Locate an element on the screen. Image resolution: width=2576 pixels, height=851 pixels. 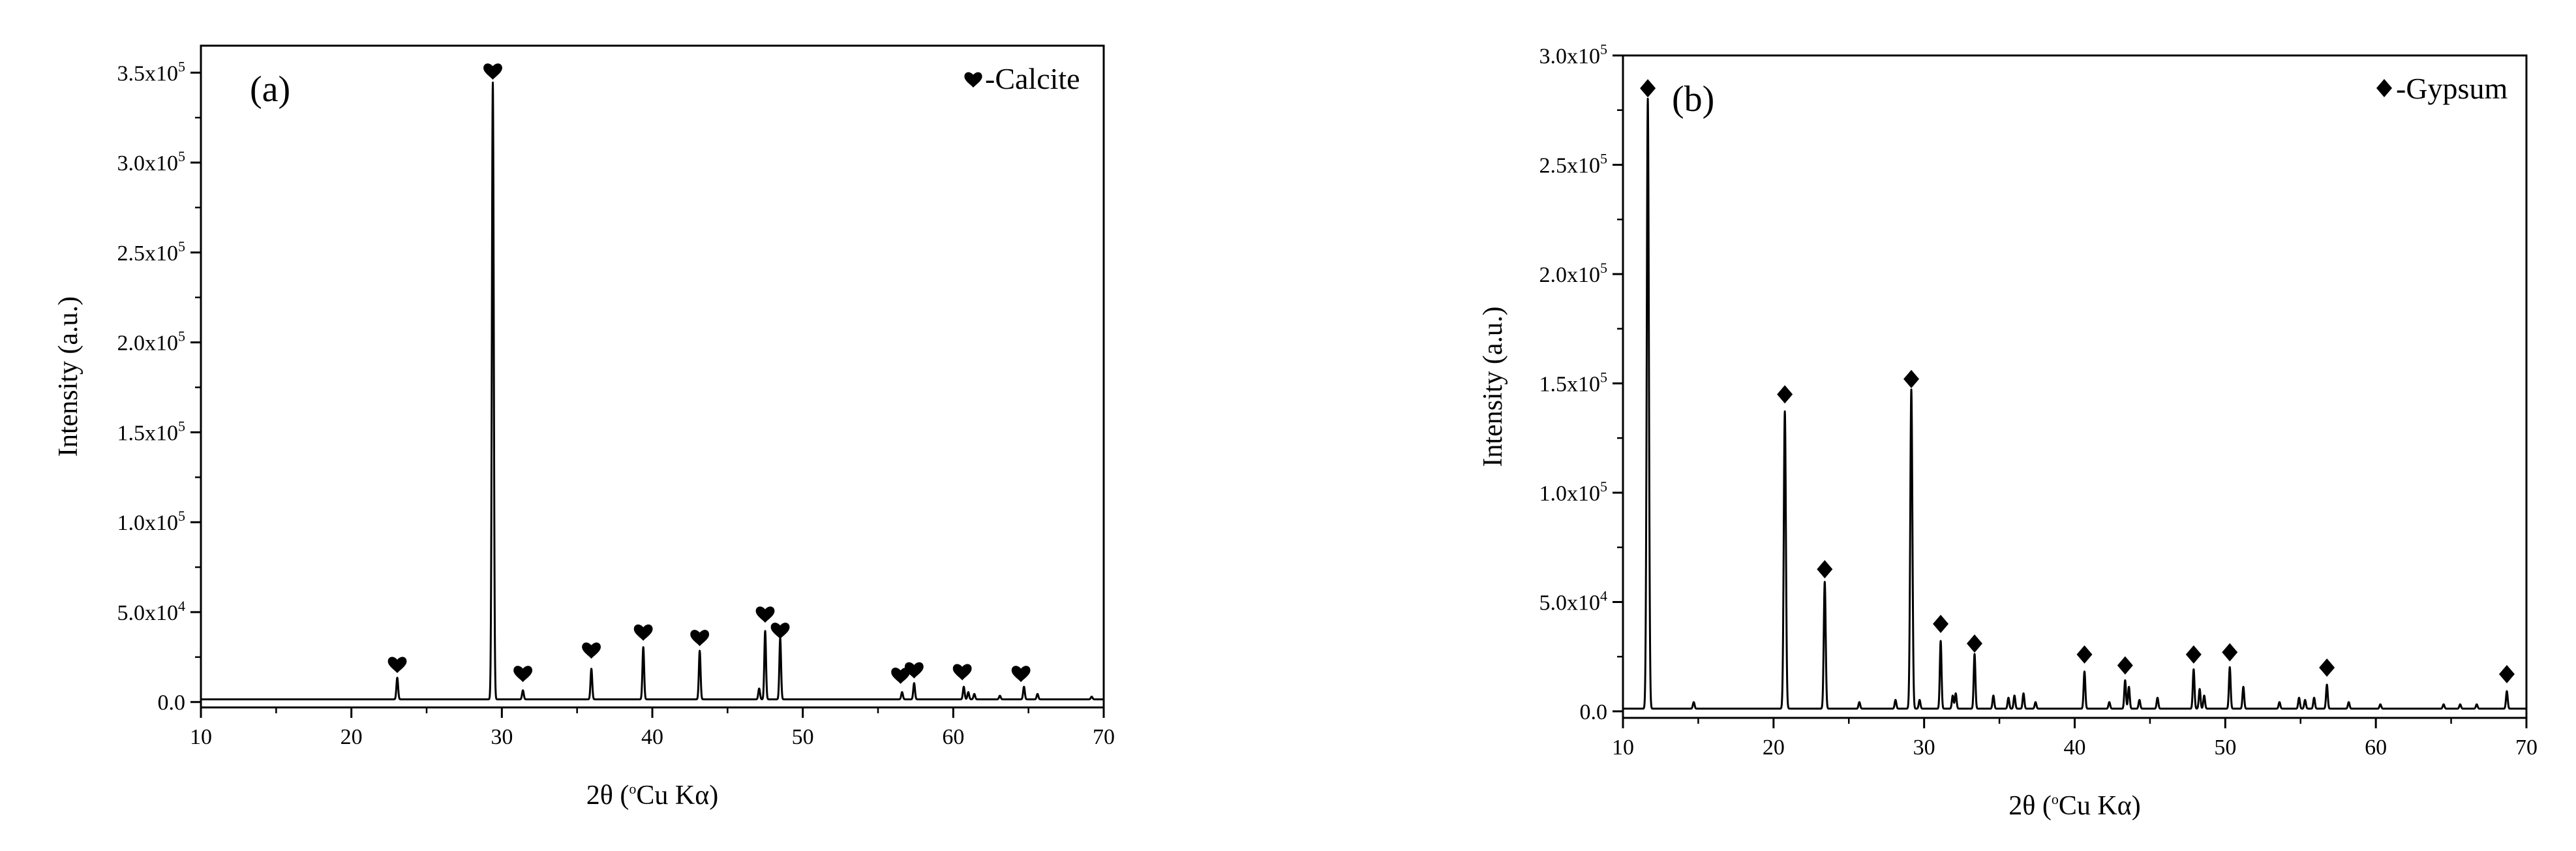
y-tick-label-main: 3.5x10 is located at coordinates (148, 73).